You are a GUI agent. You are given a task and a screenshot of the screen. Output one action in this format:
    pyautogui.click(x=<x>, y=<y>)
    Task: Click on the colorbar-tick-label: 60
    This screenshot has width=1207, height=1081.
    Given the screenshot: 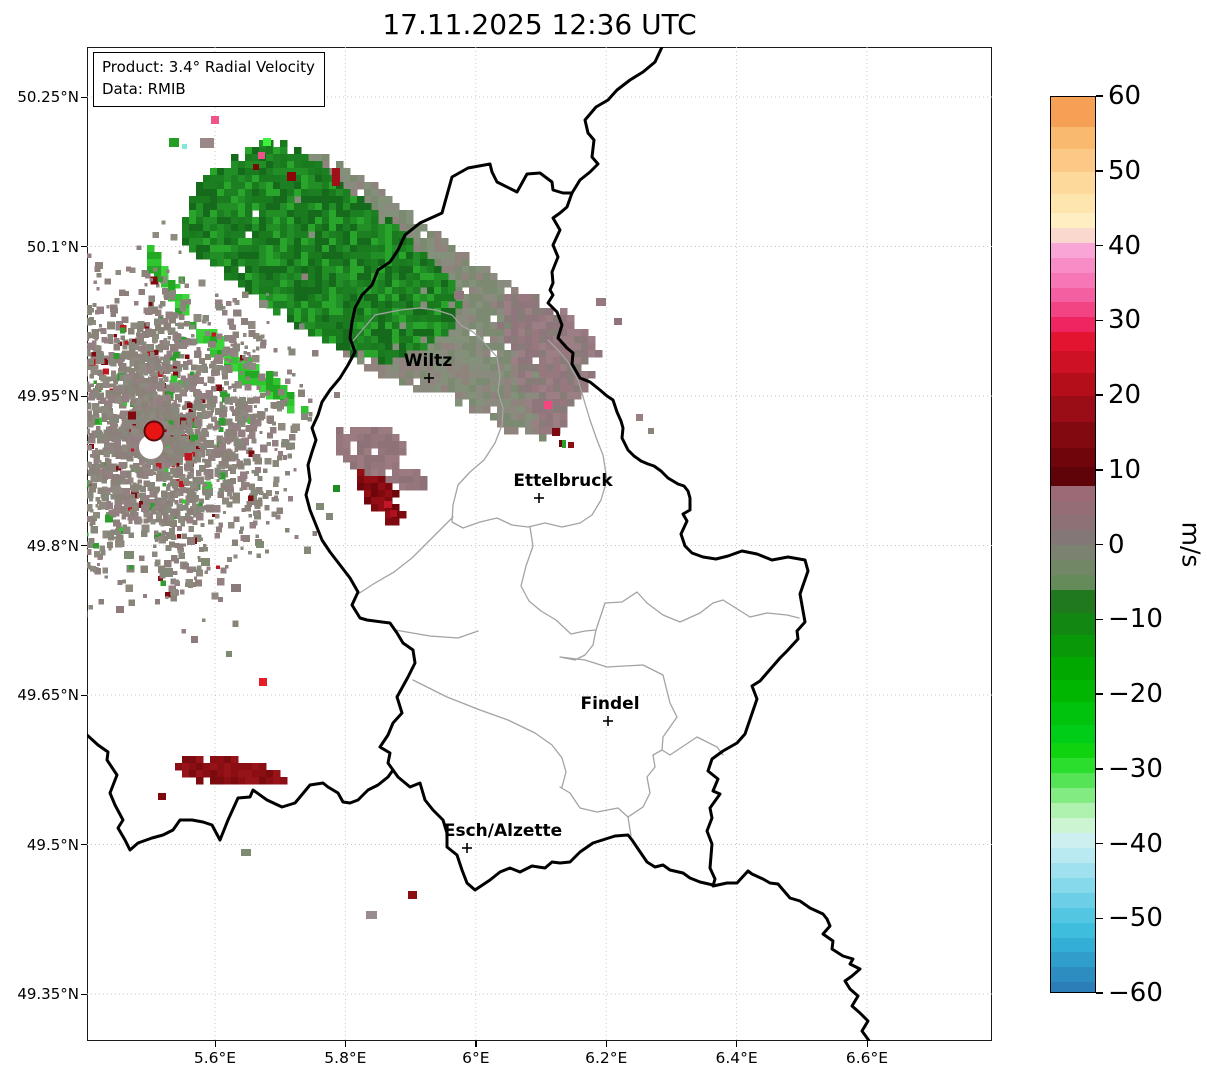 What is the action you would take?
    pyautogui.click(x=1125, y=96)
    